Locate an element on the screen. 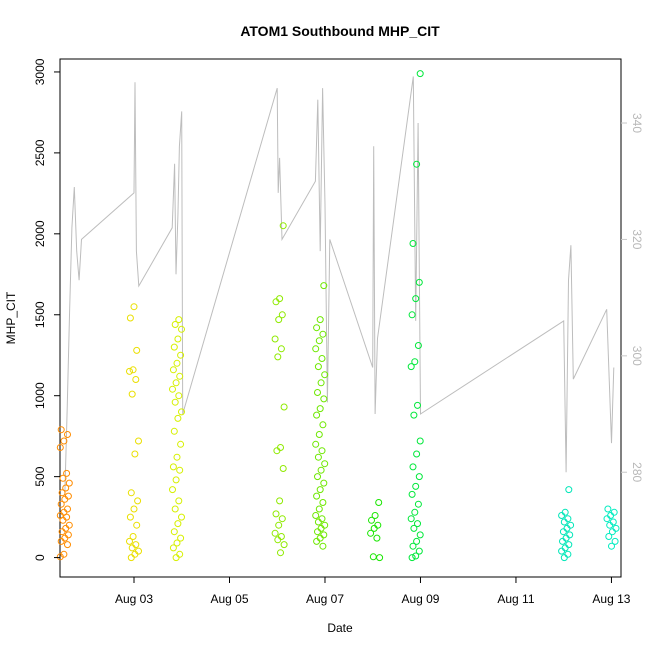 The width and height of the screenshot is (650, 650). y-tick-label: 1000 is located at coordinates (40, 395).